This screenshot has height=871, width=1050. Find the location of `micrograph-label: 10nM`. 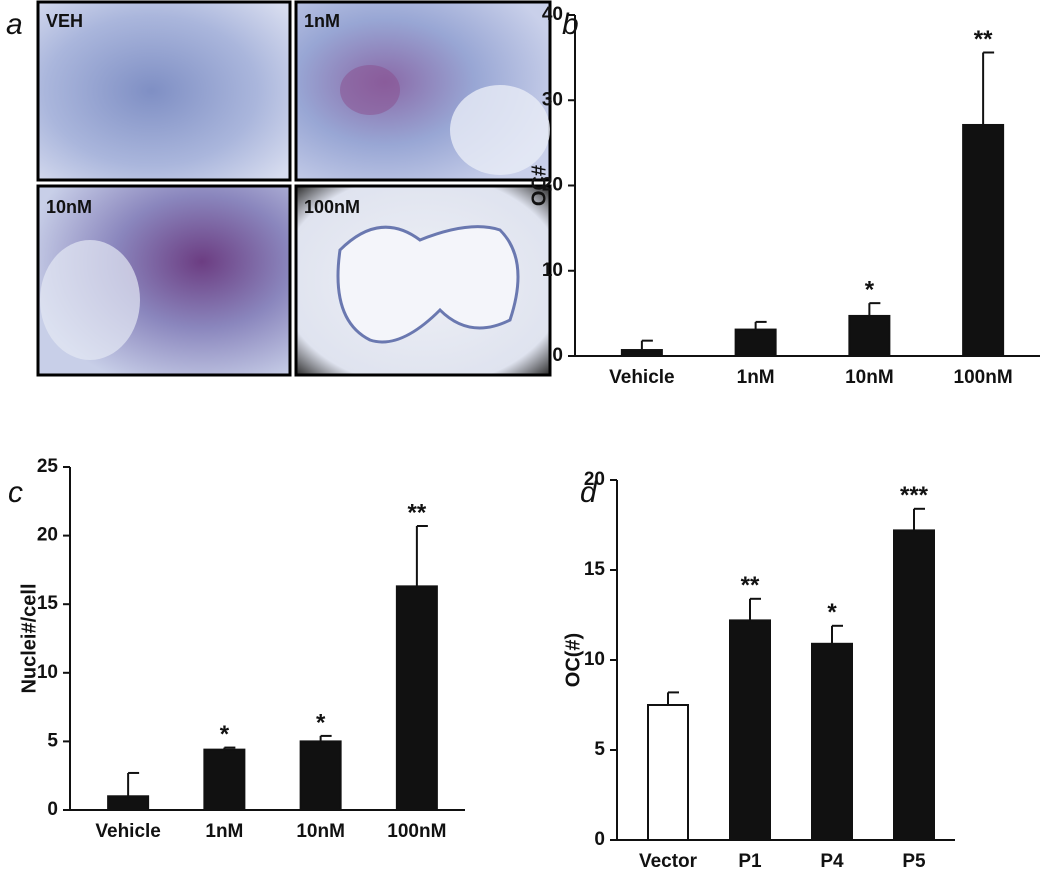

micrograph-label: 10nM is located at coordinates (69, 207).